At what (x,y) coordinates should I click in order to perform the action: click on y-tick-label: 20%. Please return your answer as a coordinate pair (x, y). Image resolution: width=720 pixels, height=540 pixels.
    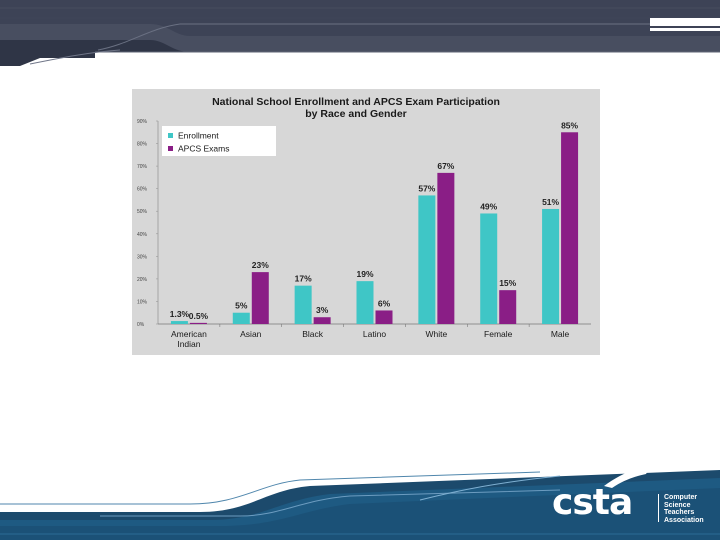
    Looking at the image, I should click on (142, 280).